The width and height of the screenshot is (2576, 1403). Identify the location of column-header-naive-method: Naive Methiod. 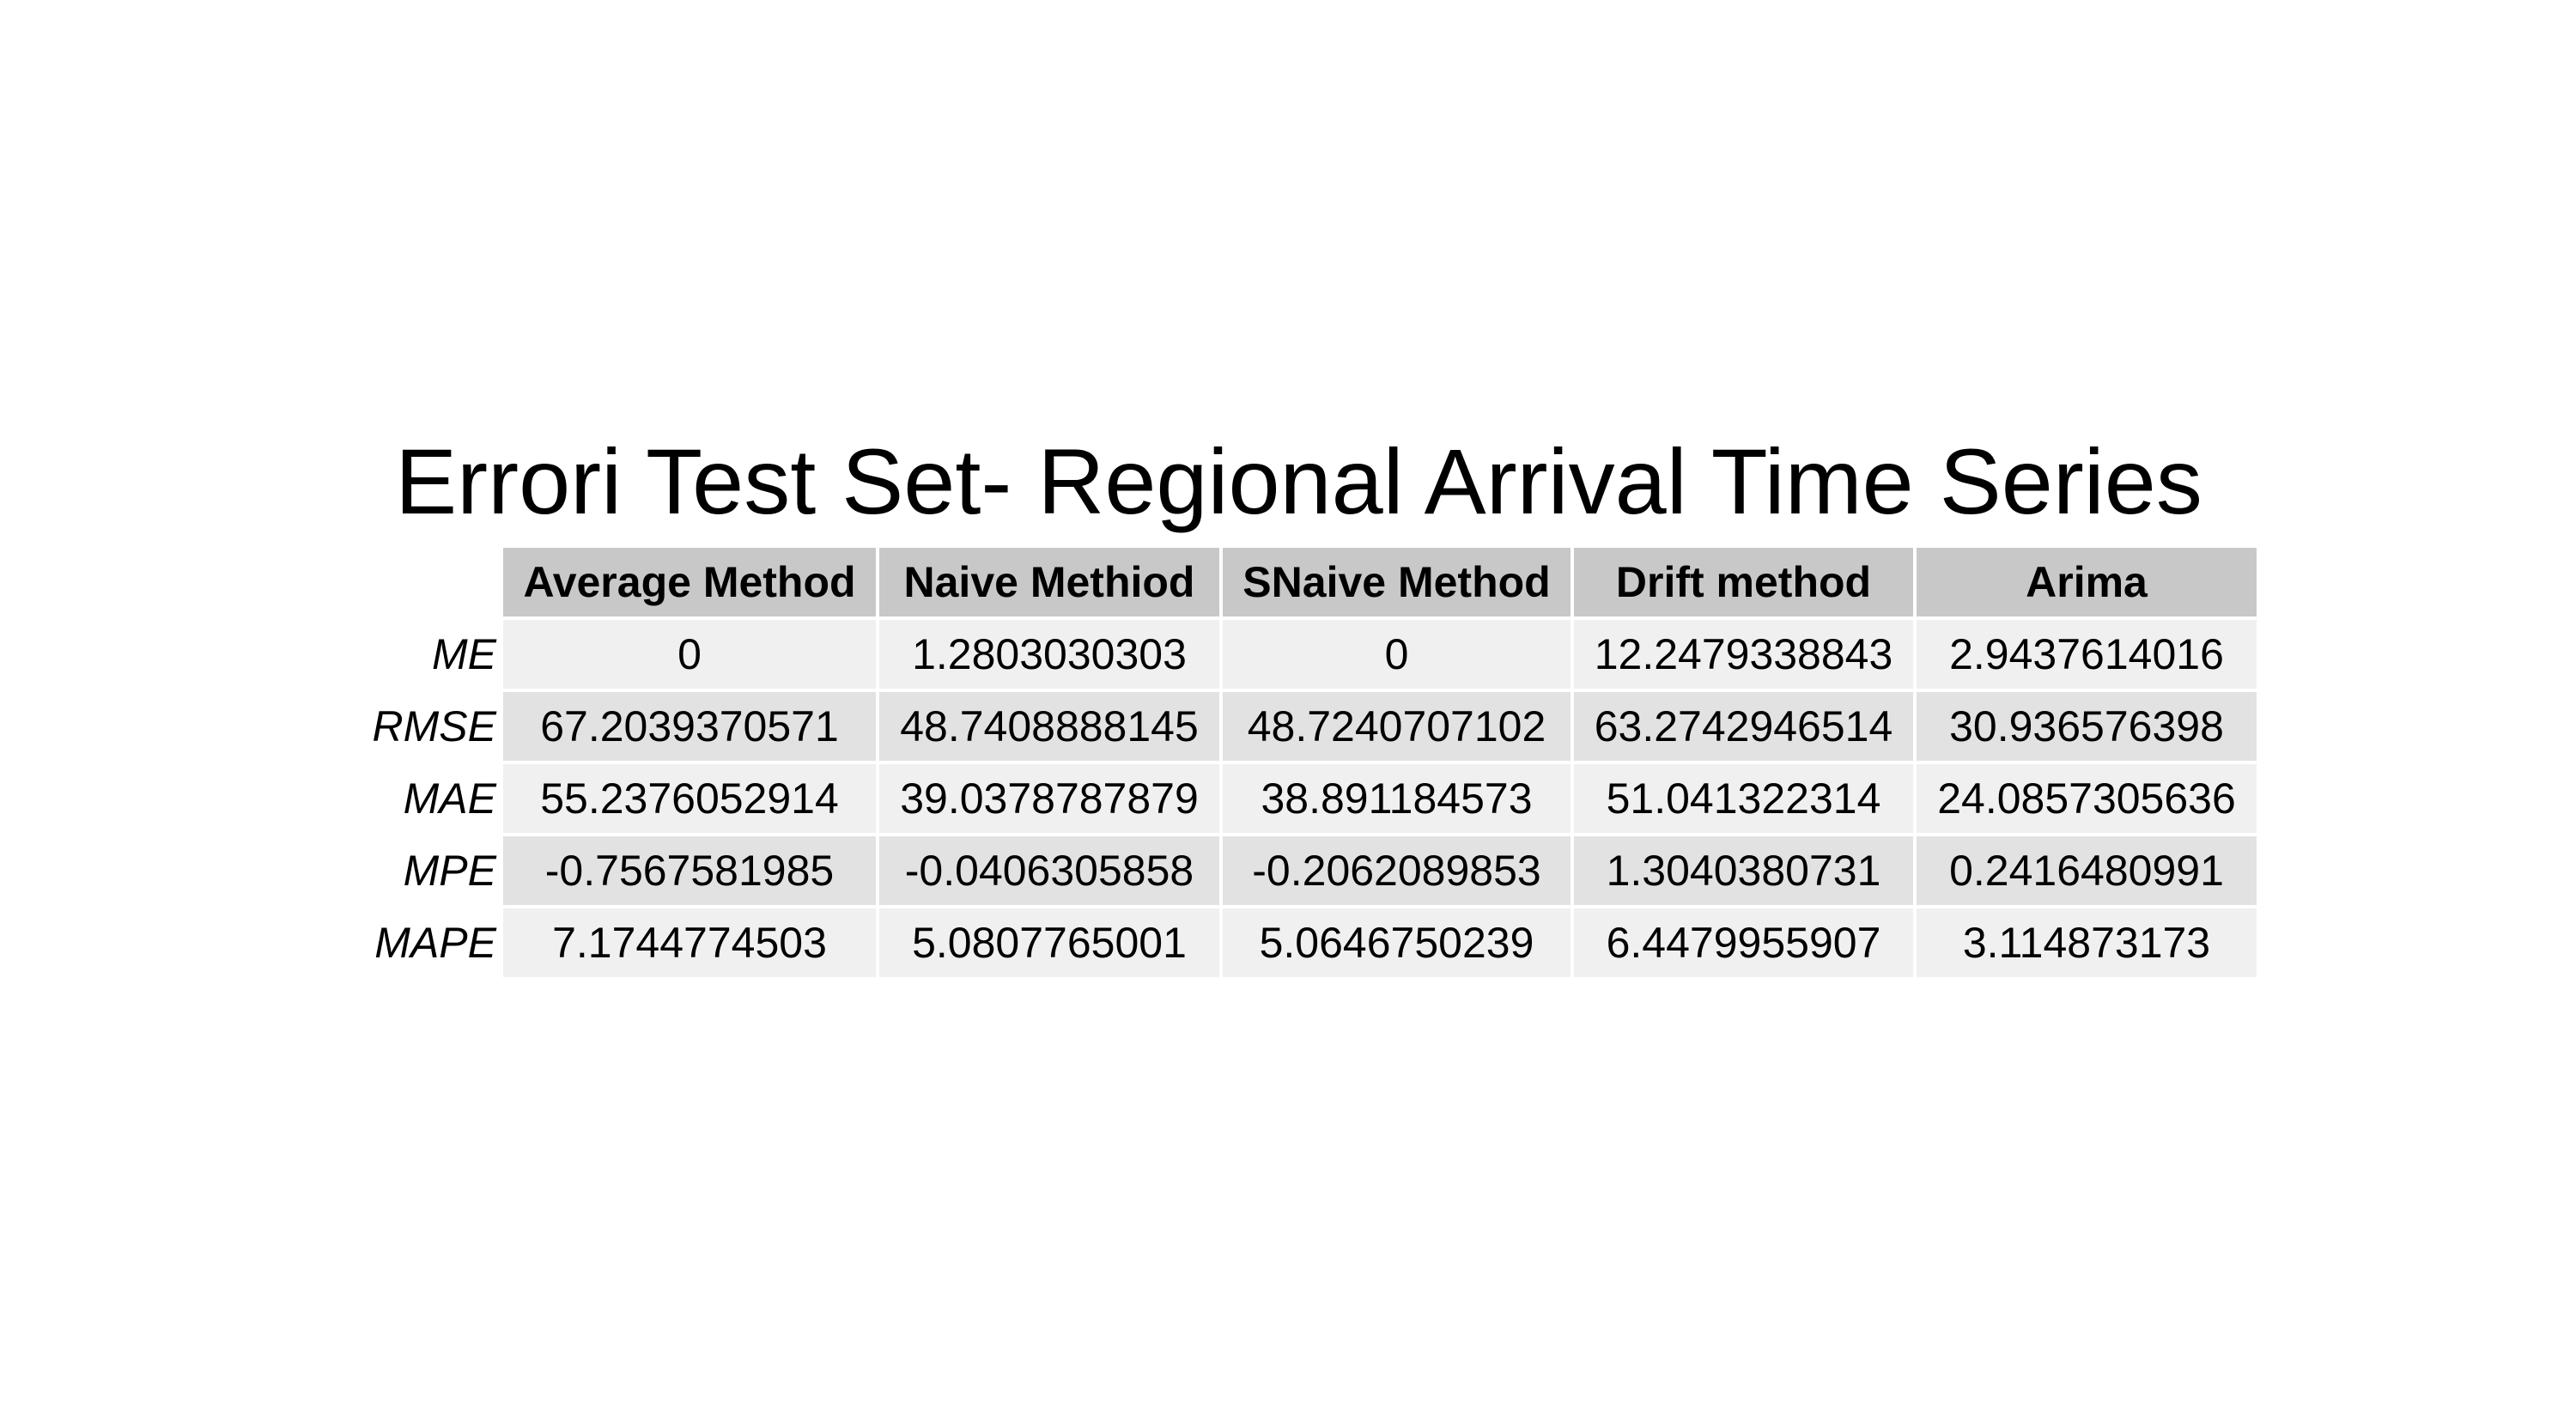
(1049, 582).